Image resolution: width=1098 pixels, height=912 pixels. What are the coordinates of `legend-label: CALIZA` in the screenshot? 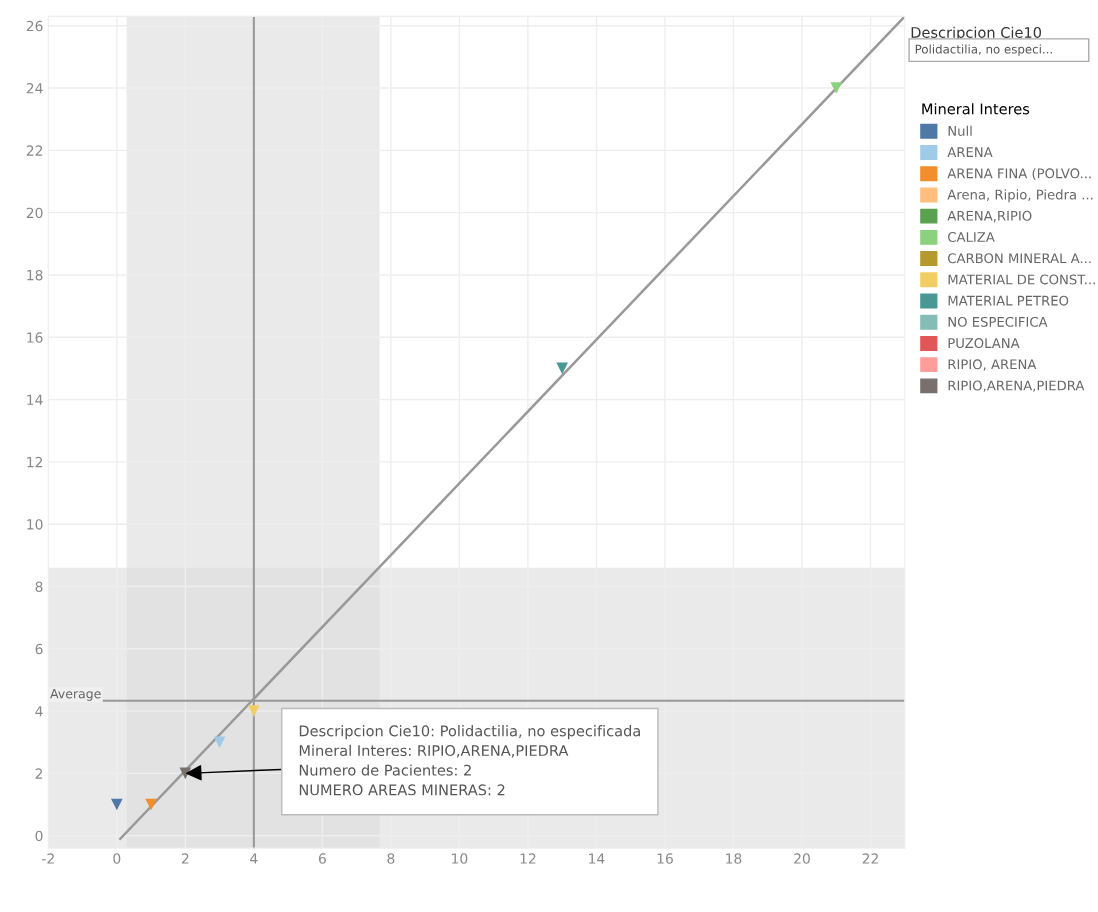 It's located at (971, 237).